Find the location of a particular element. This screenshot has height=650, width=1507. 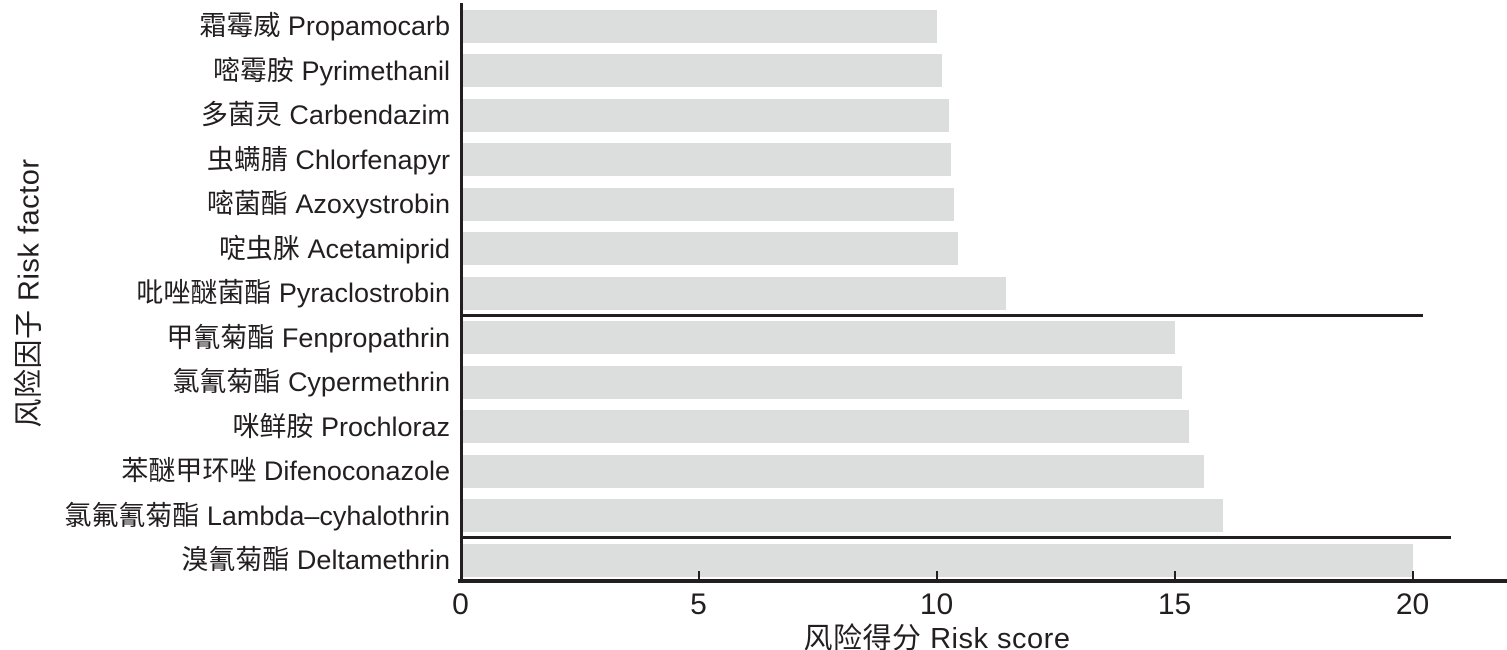

category-label: 氯氟氰菊酯 Lambda–cyhalothrin is located at coordinates (257, 515).